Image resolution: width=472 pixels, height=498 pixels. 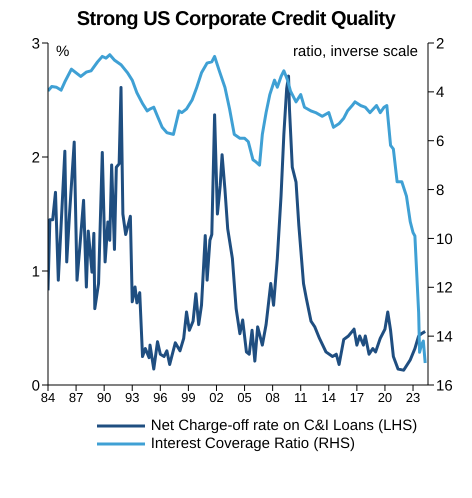 What do you see at coordinates (444, 288) in the screenshot?
I see `y2-tick-label: 12` at bounding box center [444, 288].